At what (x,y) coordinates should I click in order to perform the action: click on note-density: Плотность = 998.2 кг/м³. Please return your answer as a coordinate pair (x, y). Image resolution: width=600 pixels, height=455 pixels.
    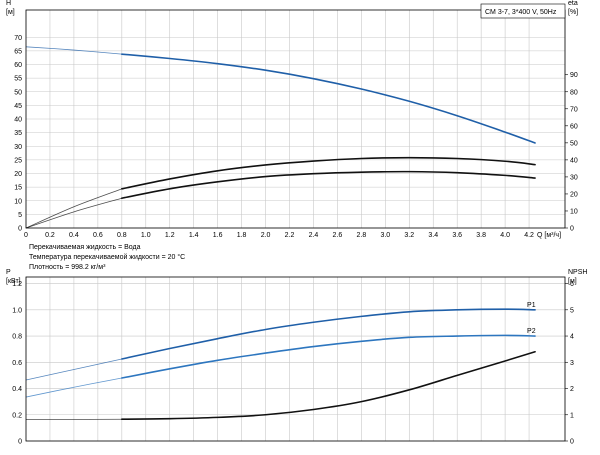
    Looking at the image, I should click on (67, 267).